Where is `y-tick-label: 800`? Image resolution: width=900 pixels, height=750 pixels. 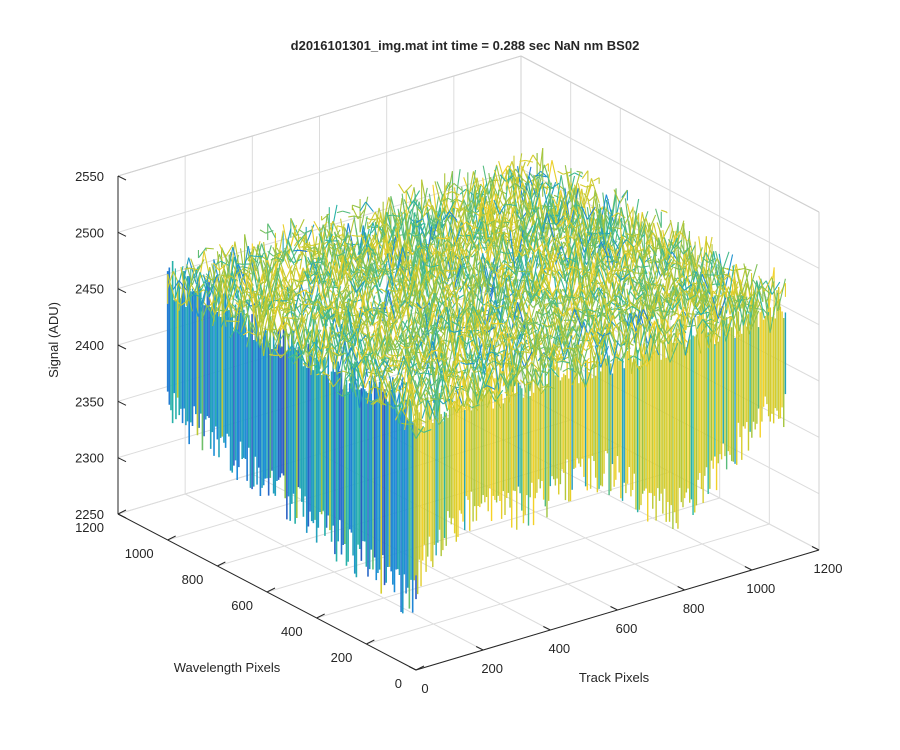 y-tick-label: 800 is located at coordinates (193, 579).